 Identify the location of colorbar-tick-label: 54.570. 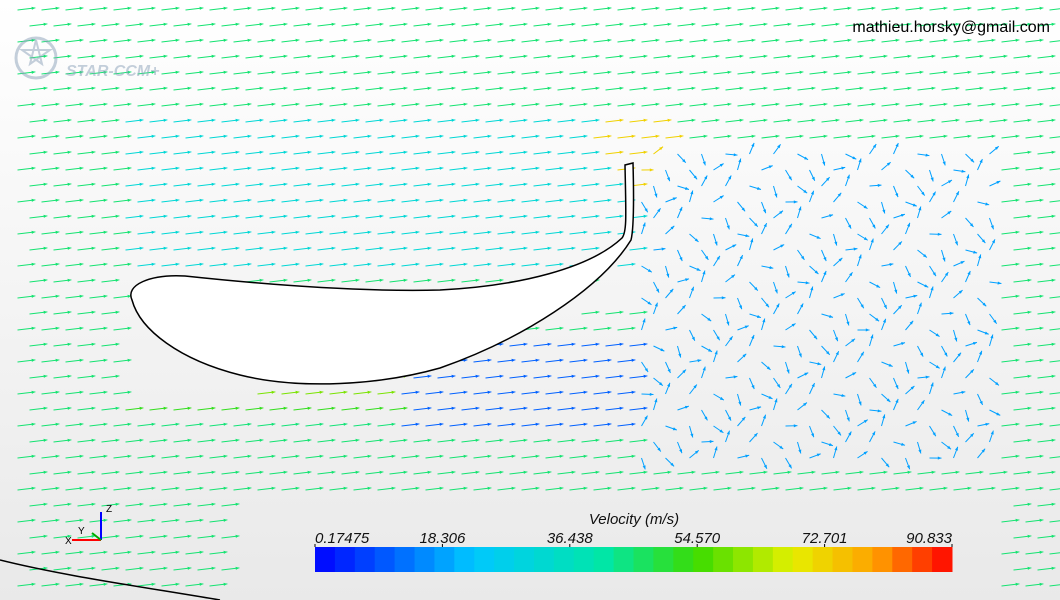
(697, 538).